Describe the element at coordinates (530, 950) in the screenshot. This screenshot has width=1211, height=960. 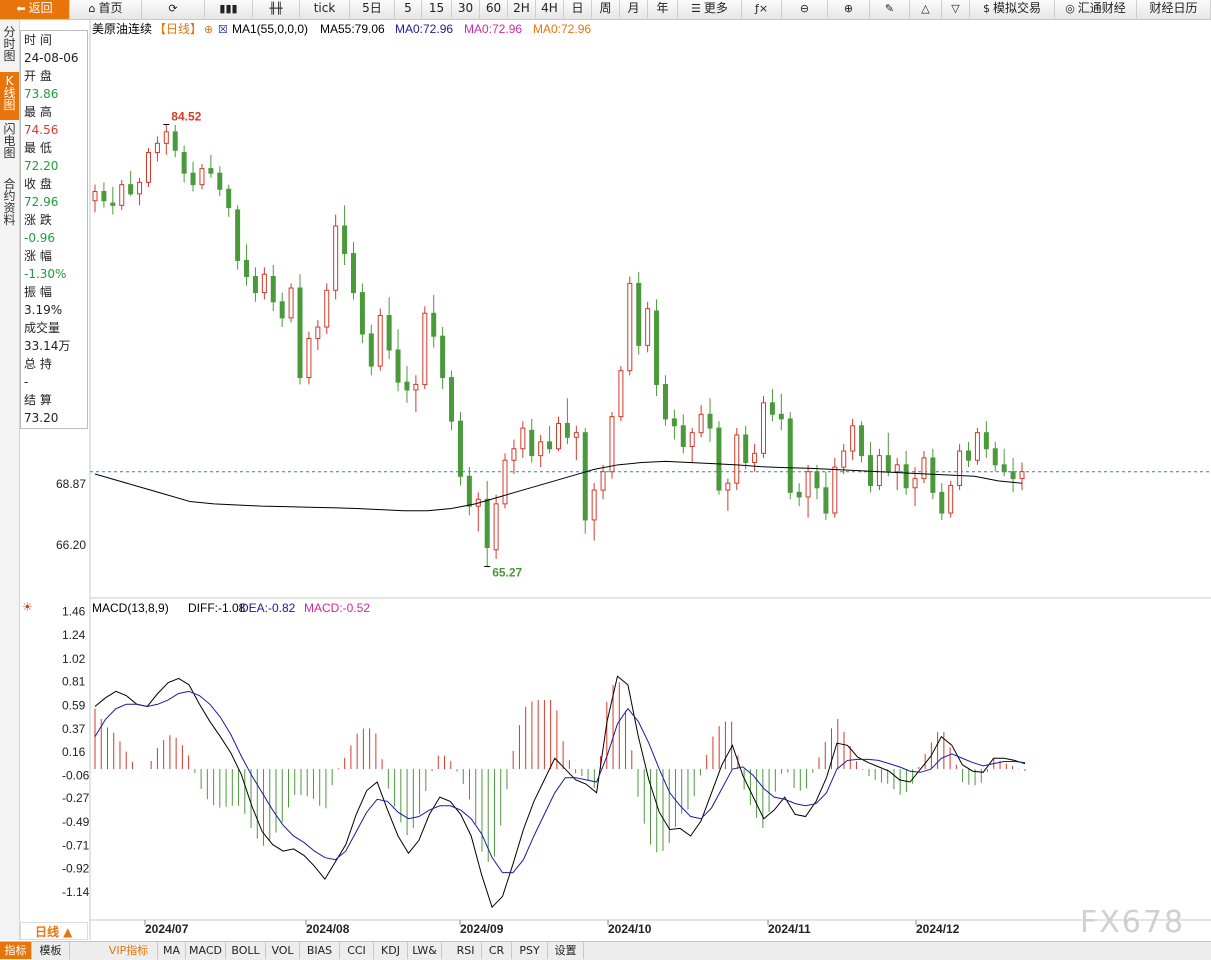
I see `indicator-tab-PSY: PSY` at that location.